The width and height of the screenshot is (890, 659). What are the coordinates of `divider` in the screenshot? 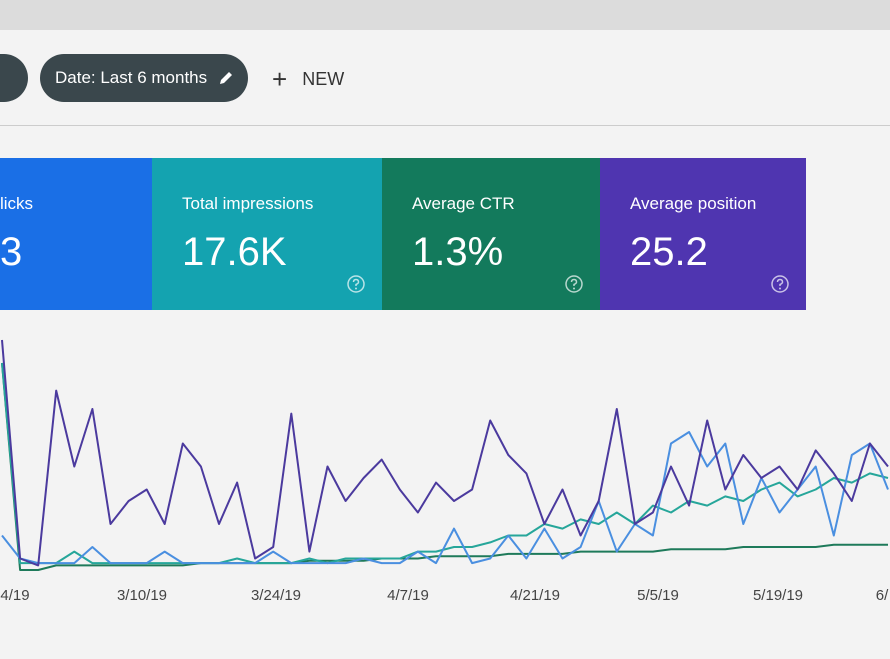 It's located at (445, 125).